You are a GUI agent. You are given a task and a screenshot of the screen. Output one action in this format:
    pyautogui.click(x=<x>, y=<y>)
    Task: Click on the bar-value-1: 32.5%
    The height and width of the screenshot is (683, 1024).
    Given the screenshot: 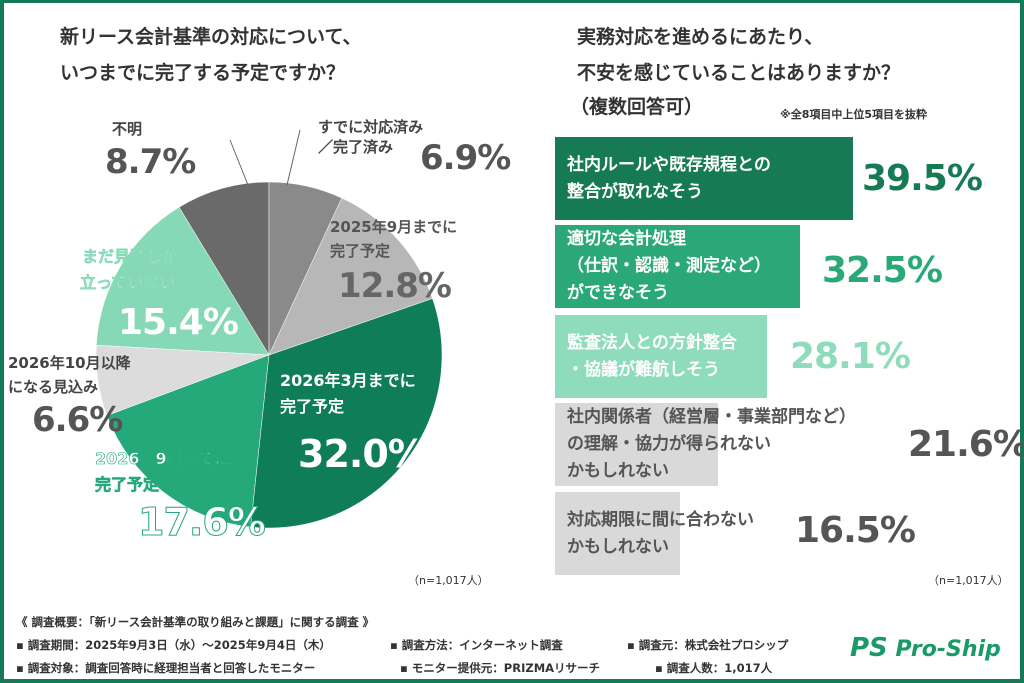 What is the action you would take?
    pyautogui.click(x=882, y=270)
    